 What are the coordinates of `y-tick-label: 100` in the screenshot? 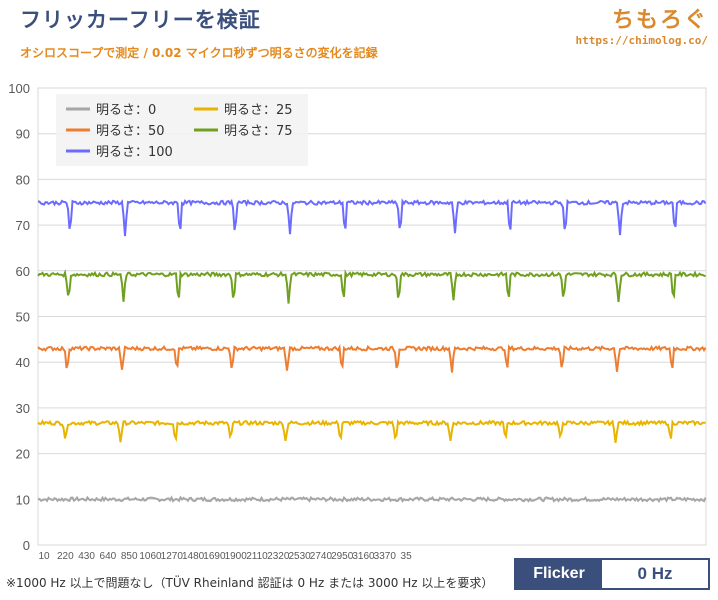 It's located at (19, 88).